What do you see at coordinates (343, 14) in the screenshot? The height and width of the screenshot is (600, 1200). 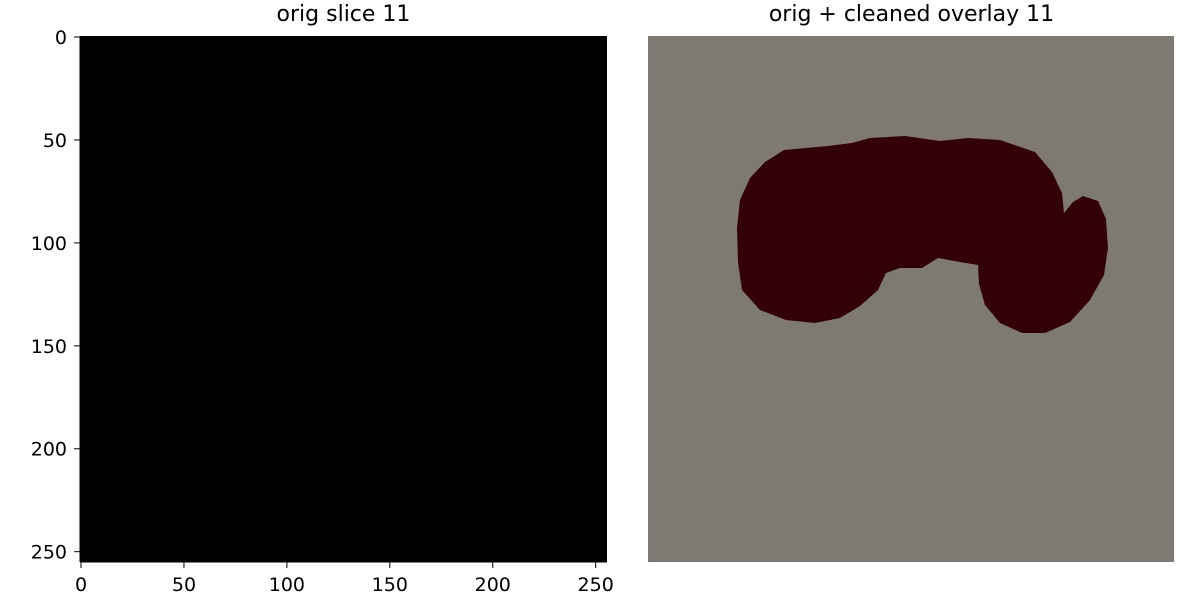 I see `left-panel-title: orig slice 11` at bounding box center [343, 14].